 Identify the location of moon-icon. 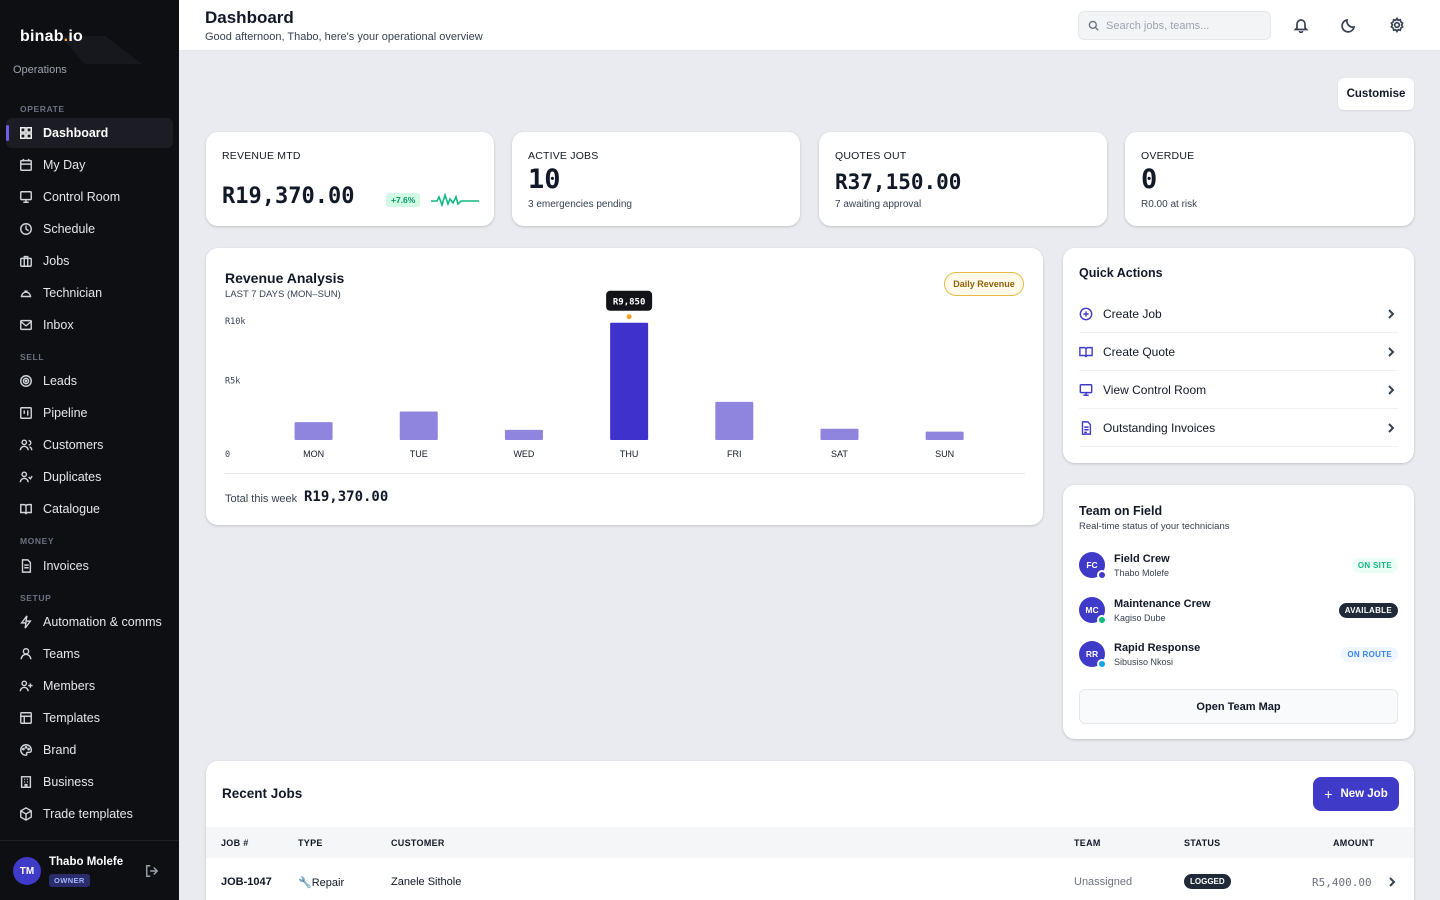
(1349, 25).